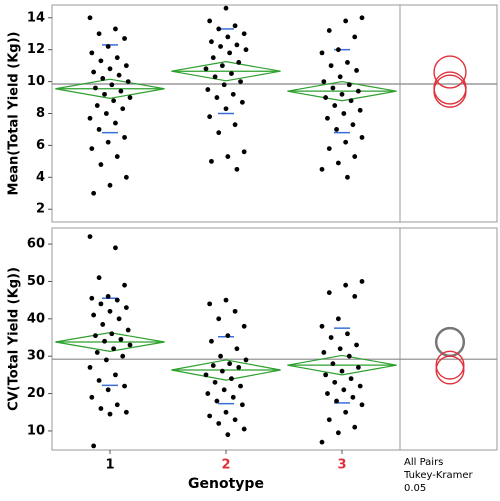  I want to click on y-tick-label: 40, so click(36, 318).